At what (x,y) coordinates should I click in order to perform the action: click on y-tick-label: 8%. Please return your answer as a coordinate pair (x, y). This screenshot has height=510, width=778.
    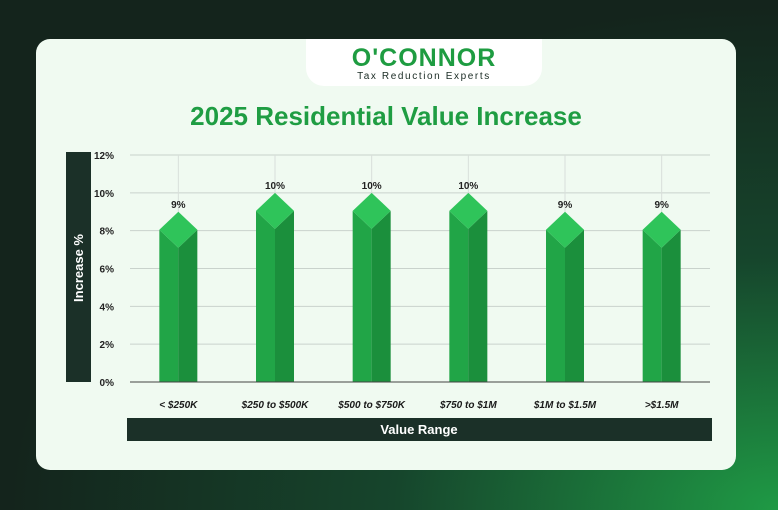
    Looking at the image, I should click on (107, 232).